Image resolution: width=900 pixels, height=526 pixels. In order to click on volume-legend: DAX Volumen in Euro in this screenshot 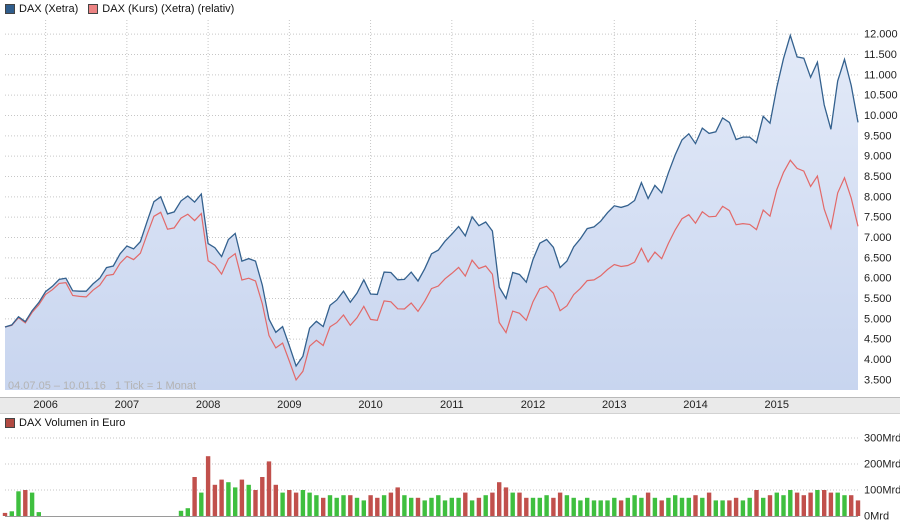, I will do `click(70, 423)`.